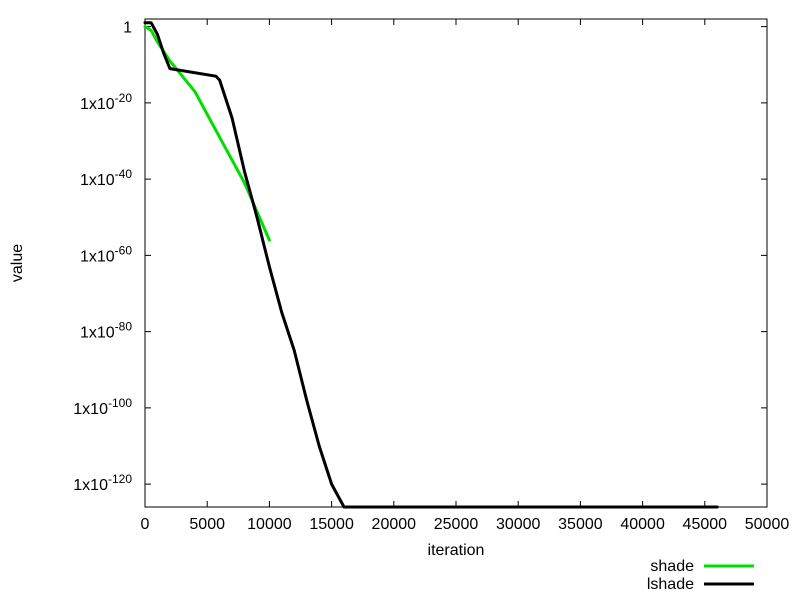  I want to click on x-tick-label: 25000, so click(456, 524).